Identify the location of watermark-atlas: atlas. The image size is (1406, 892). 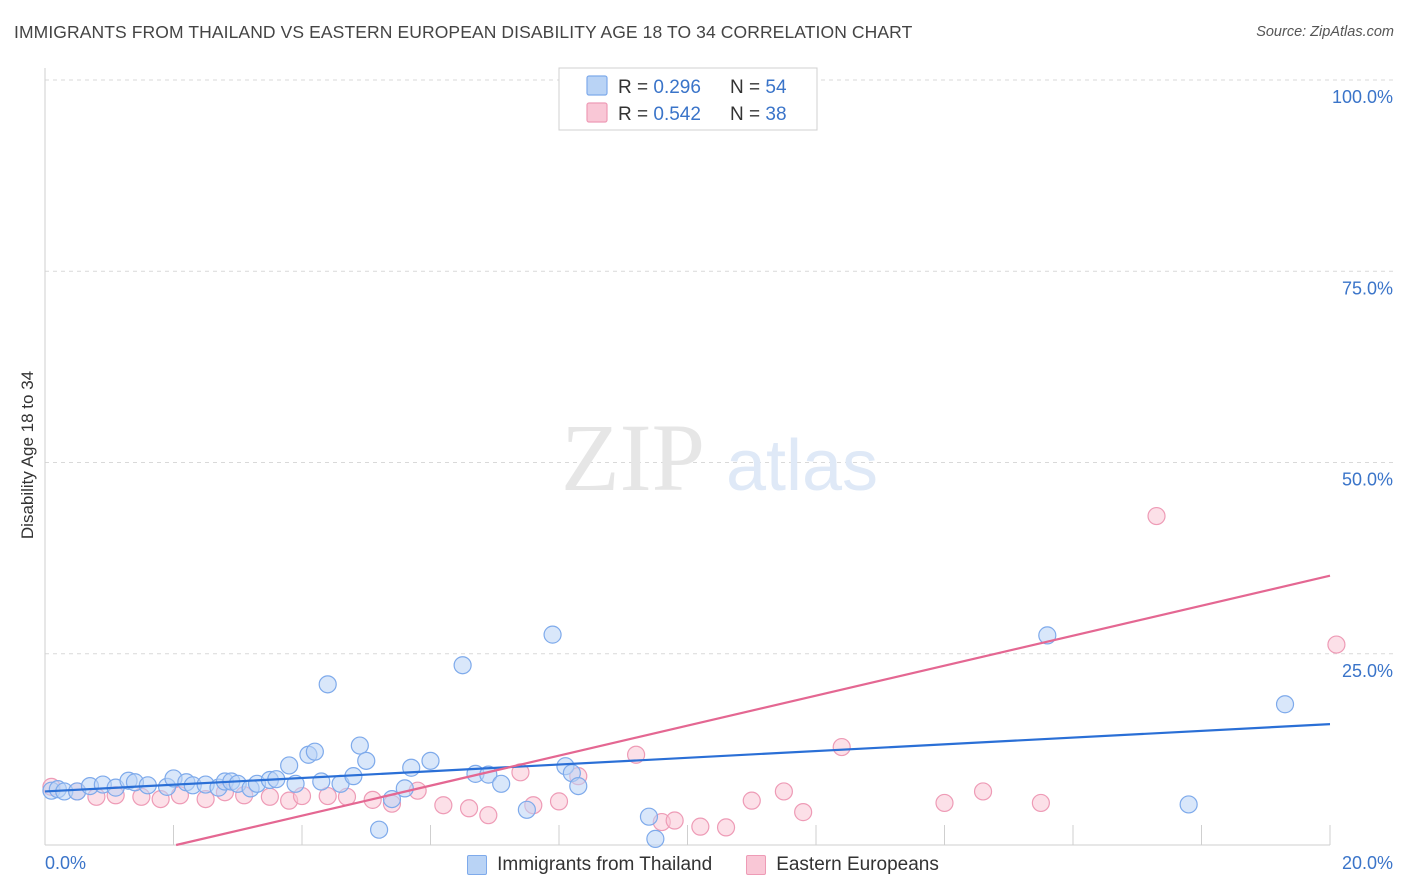
(802, 466).